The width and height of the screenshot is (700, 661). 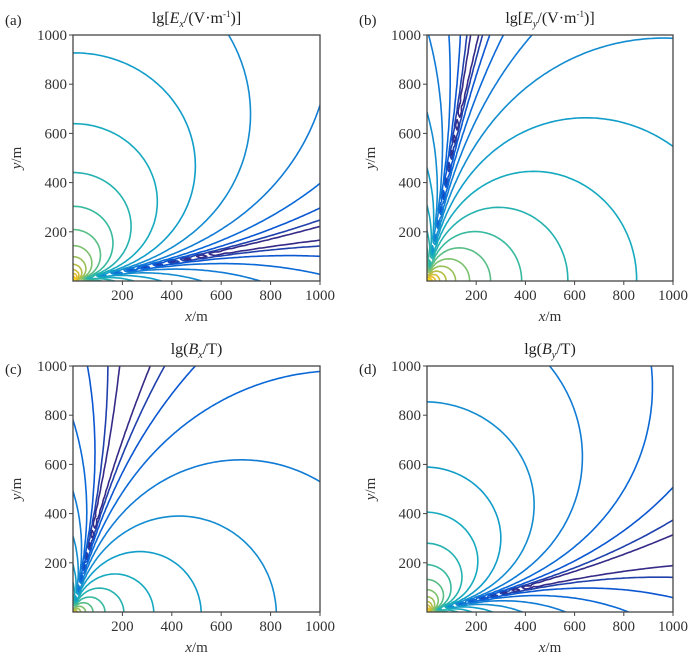 What do you see at coordinates (196, 19) in the screenshot?
I see `chart-title: lg[Ex/(V·m-1)]` at bounding box center [196, 19].